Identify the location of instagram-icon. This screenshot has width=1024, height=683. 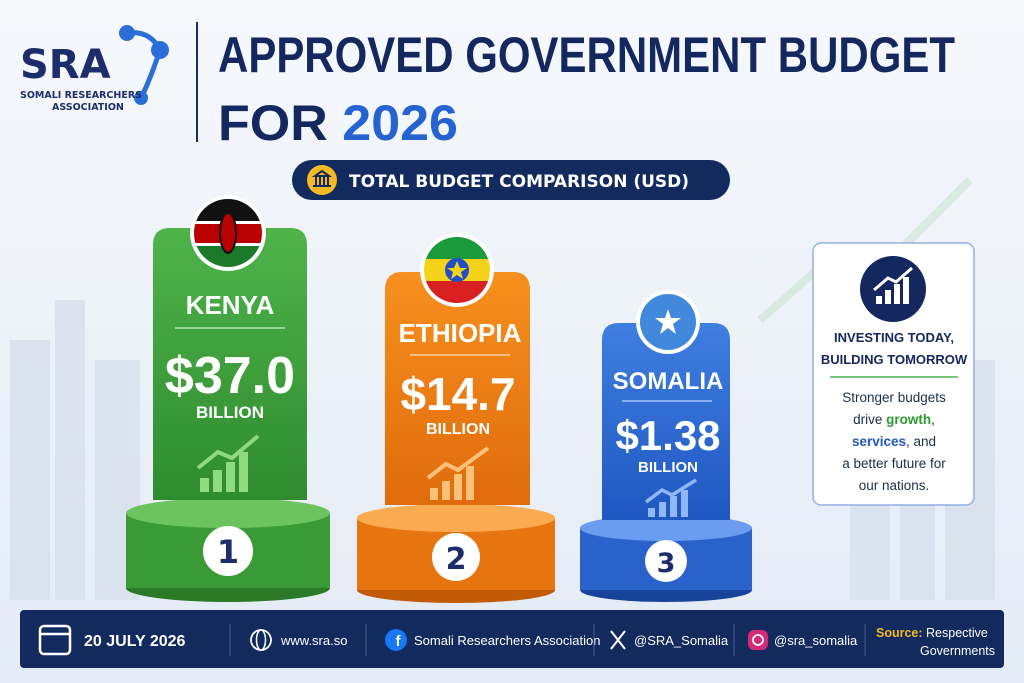
(758, 640).